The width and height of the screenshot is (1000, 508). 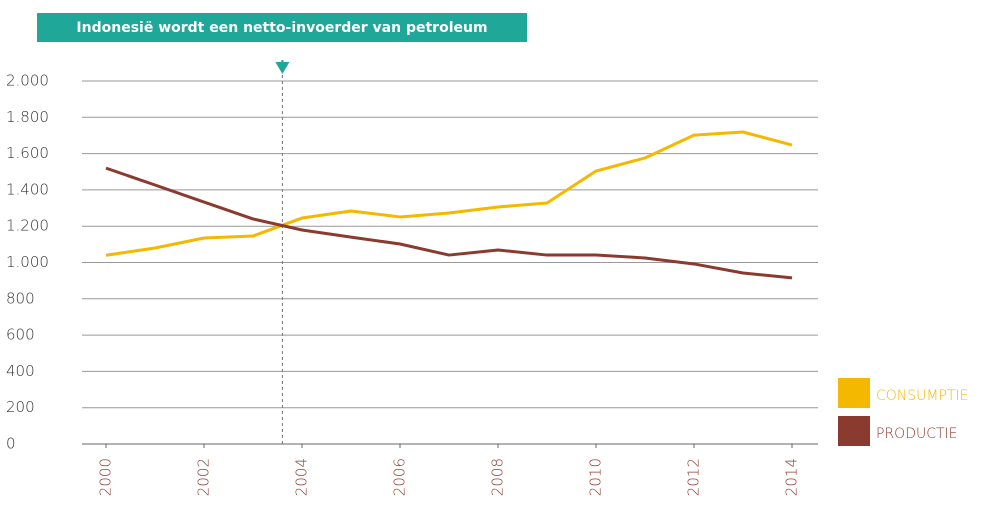 I want to click on y-tick-label: 800, so click(x=20, y=298).